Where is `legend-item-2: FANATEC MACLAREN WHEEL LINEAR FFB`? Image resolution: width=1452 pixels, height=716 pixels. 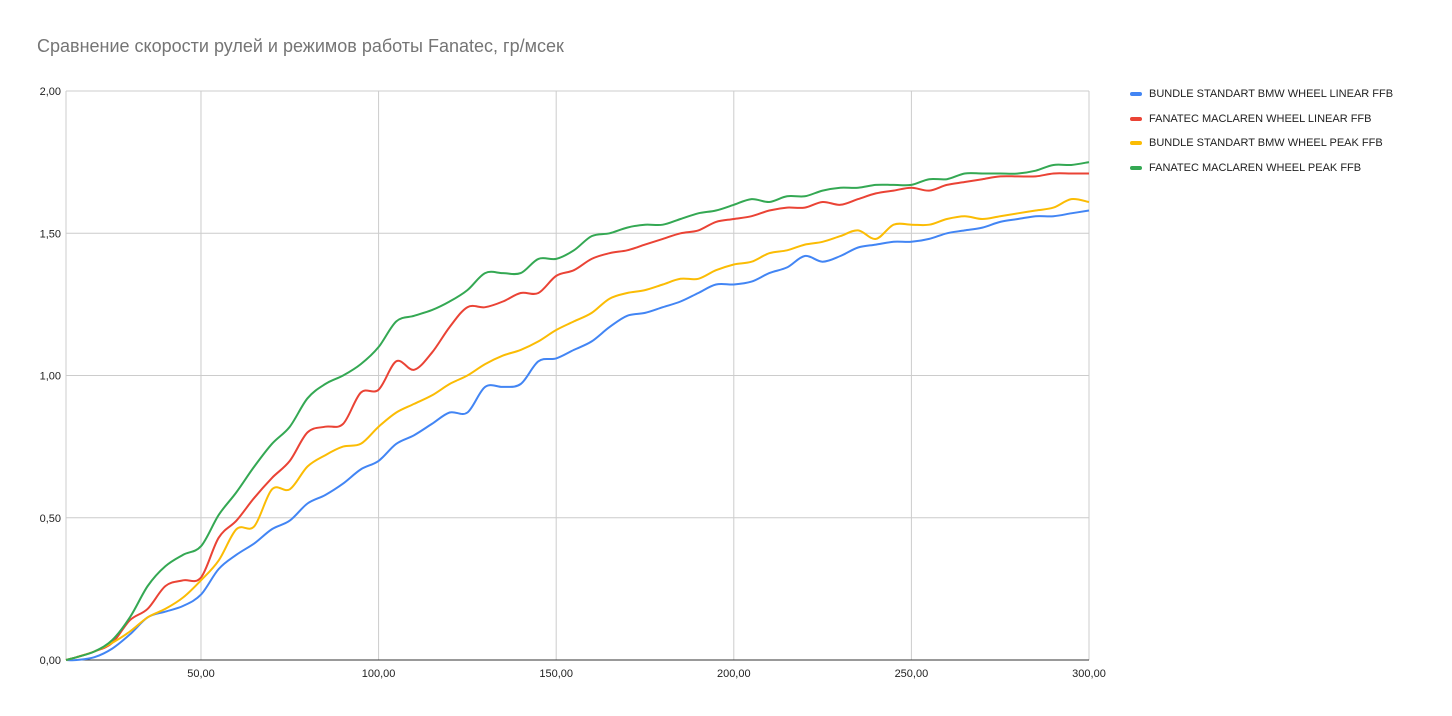
legend-item-2: FANATEC MACLAREN WHEEL LINEAR FFB is located at coordinates (1261, 119).